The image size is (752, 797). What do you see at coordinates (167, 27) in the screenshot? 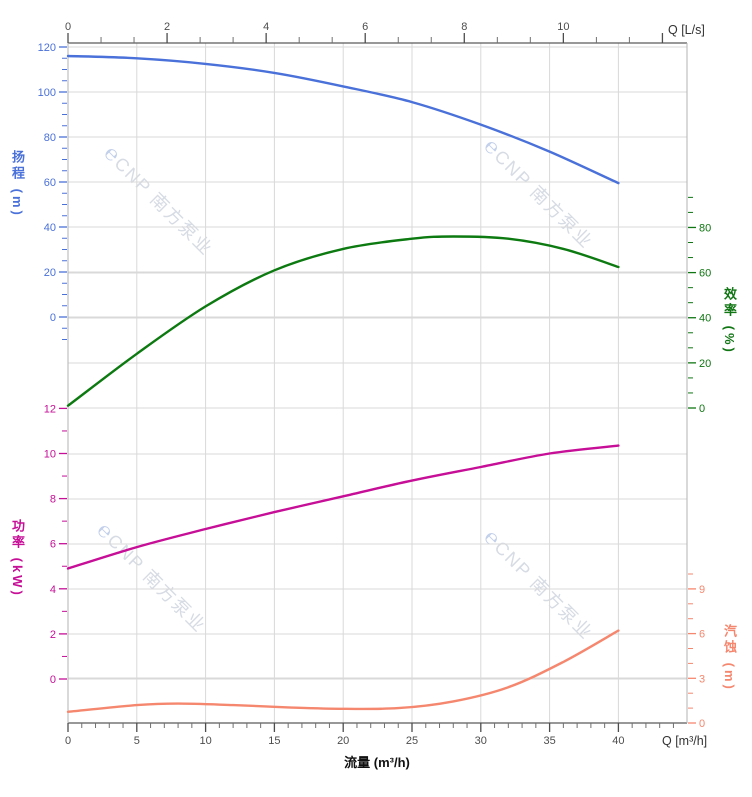
I see `top-axis-tick-label: 2` at bounding box center [167, 27].